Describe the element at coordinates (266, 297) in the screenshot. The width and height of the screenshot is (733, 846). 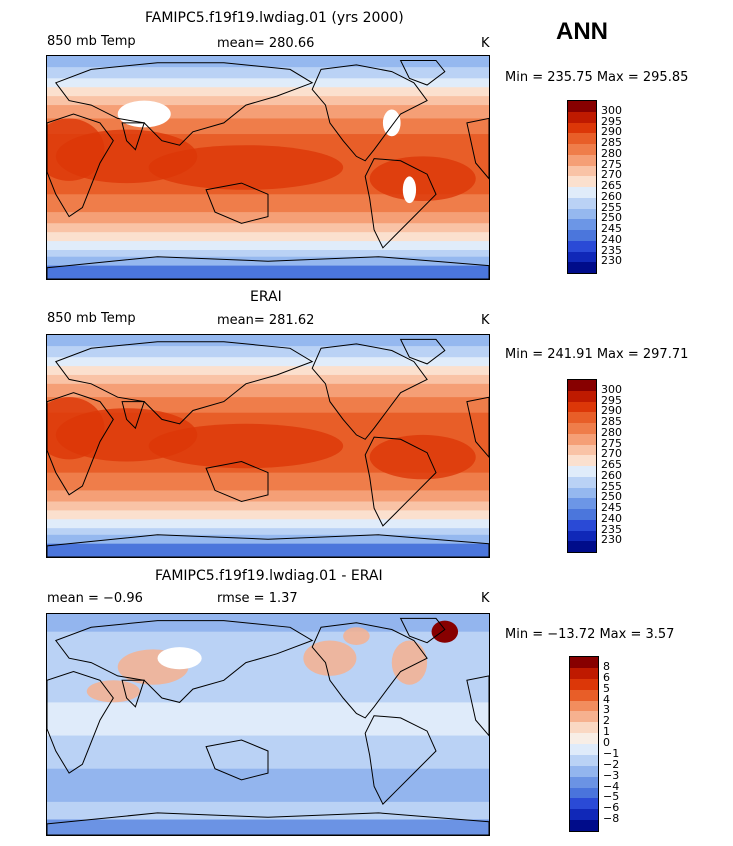
I see `panel-2-title: ERAI` at that location.